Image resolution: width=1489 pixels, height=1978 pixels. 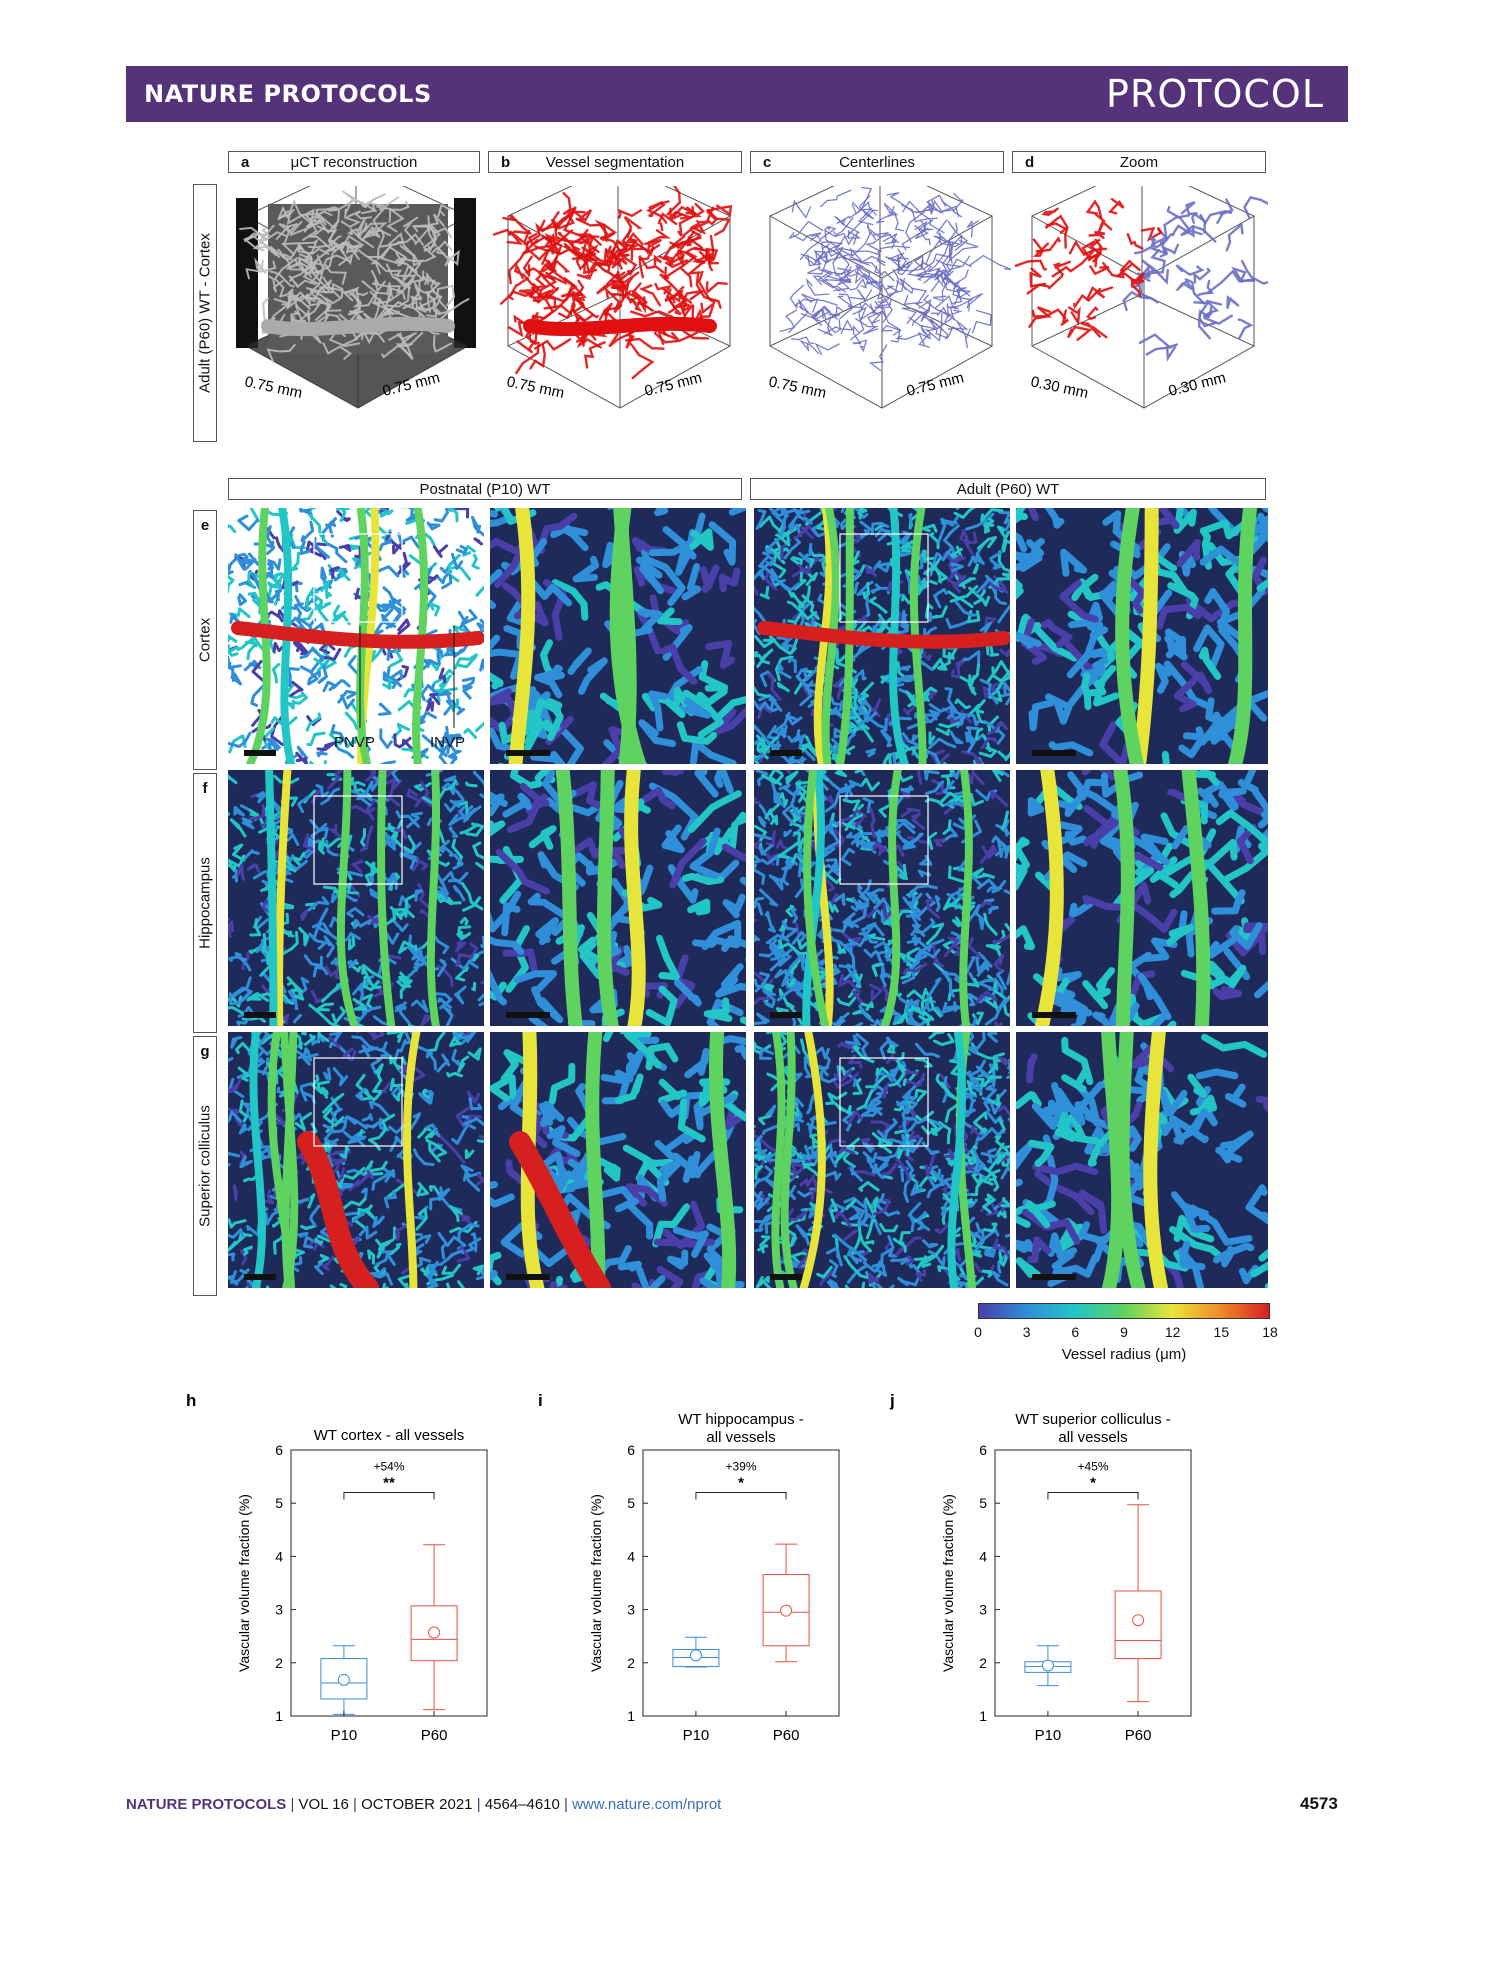 I want to click on scale-label-left: 0.75 mm, so click(x=273, y=387).